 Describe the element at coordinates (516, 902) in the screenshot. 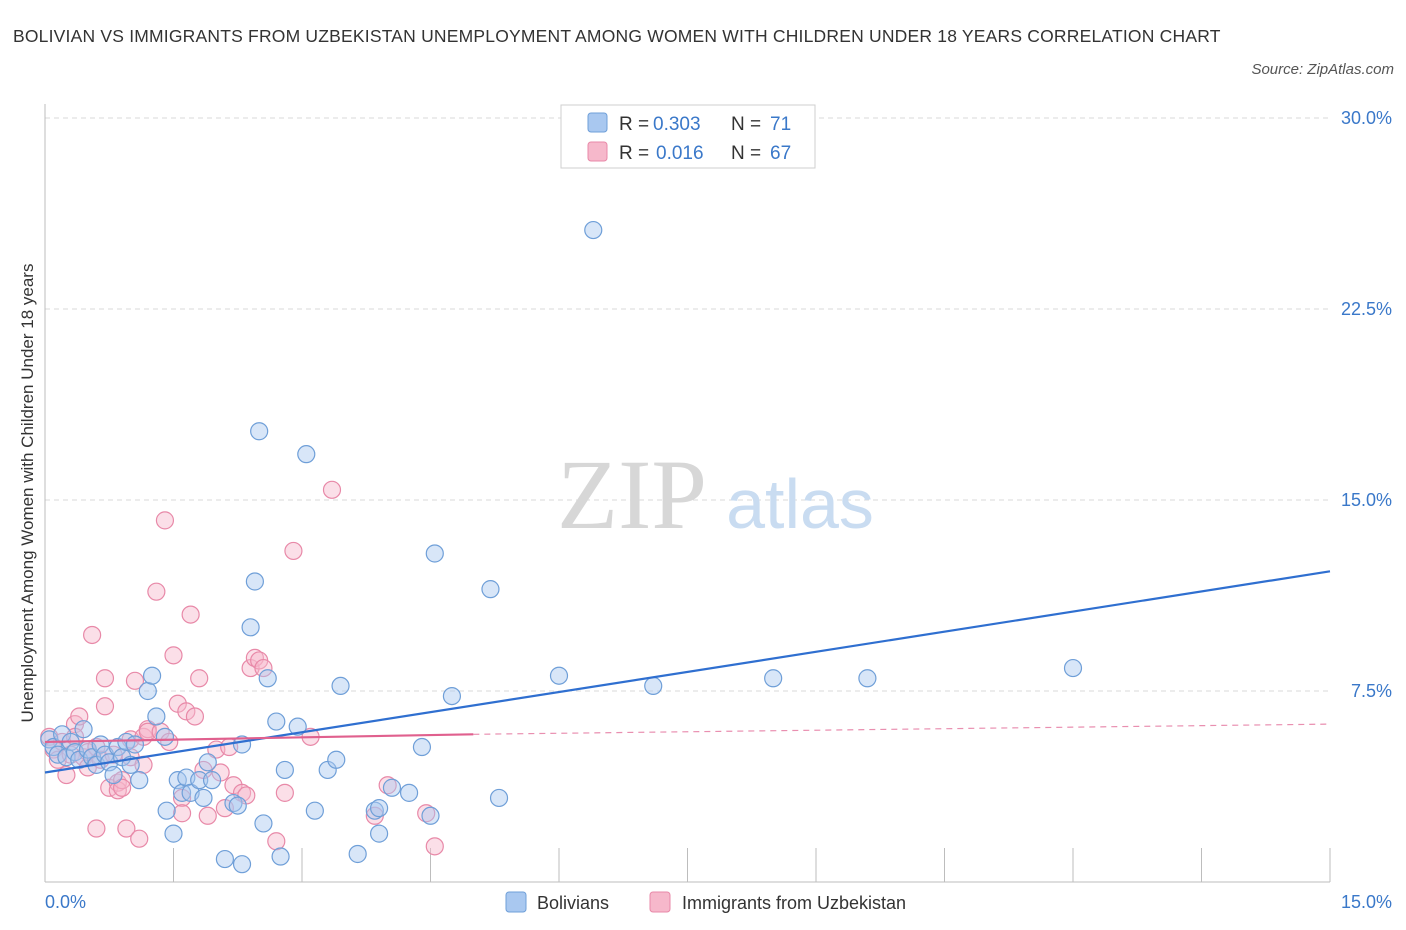

I see `legend-bottom-swatch-bolivians` at that location.